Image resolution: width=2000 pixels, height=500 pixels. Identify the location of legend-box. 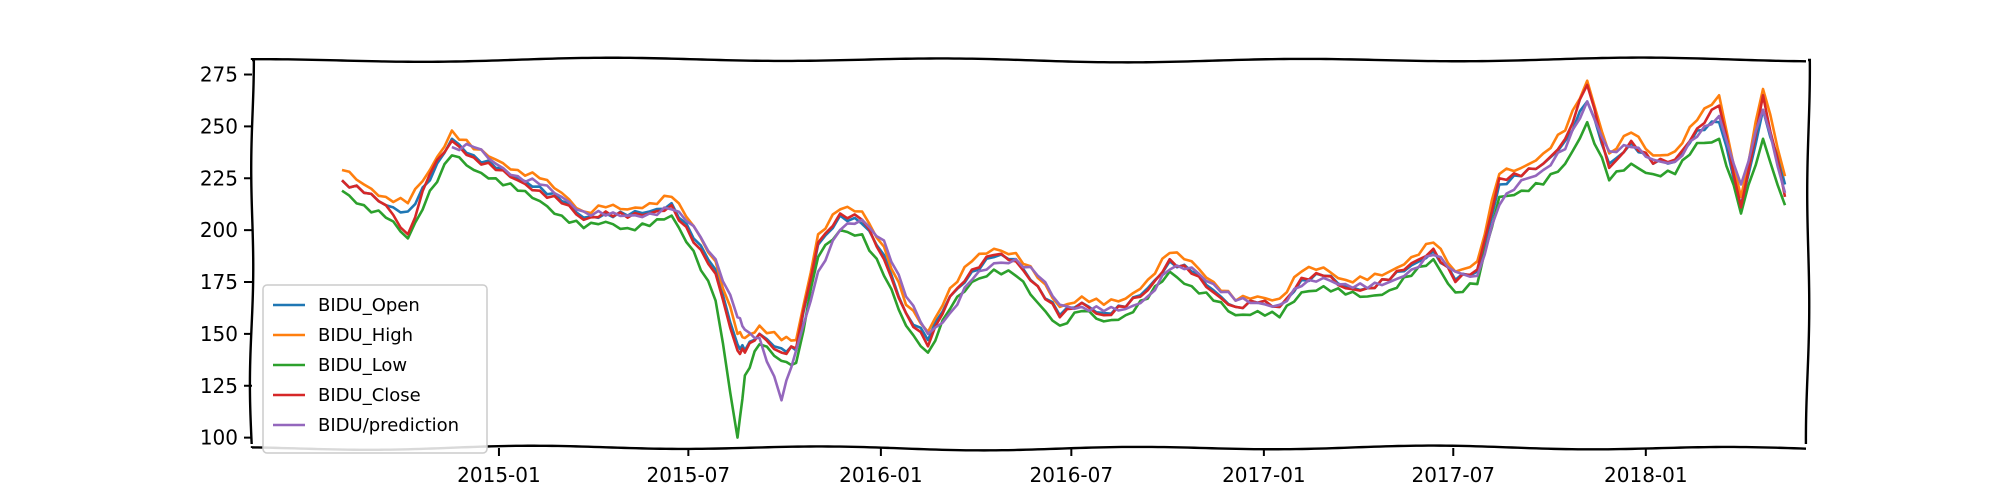
(375, 369).